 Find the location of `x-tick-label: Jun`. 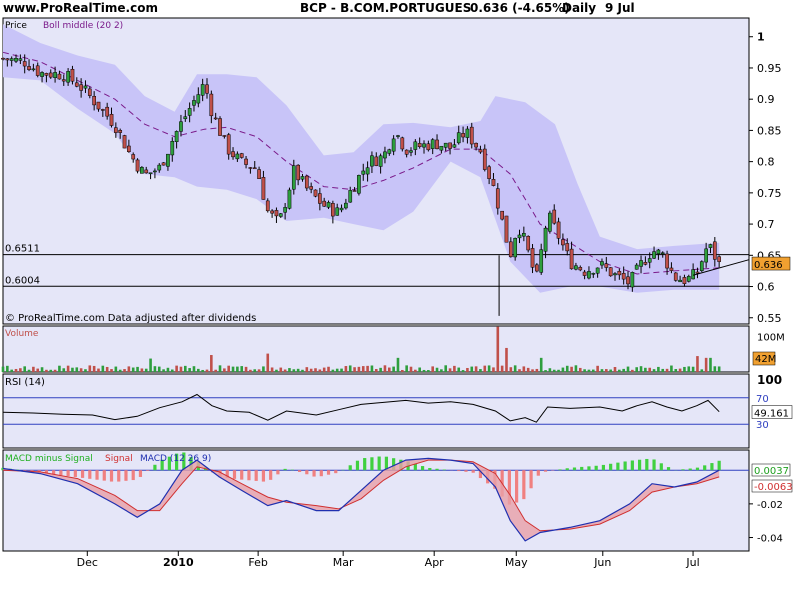

x-tick-label: Jun is located at coordinates (602, 562).